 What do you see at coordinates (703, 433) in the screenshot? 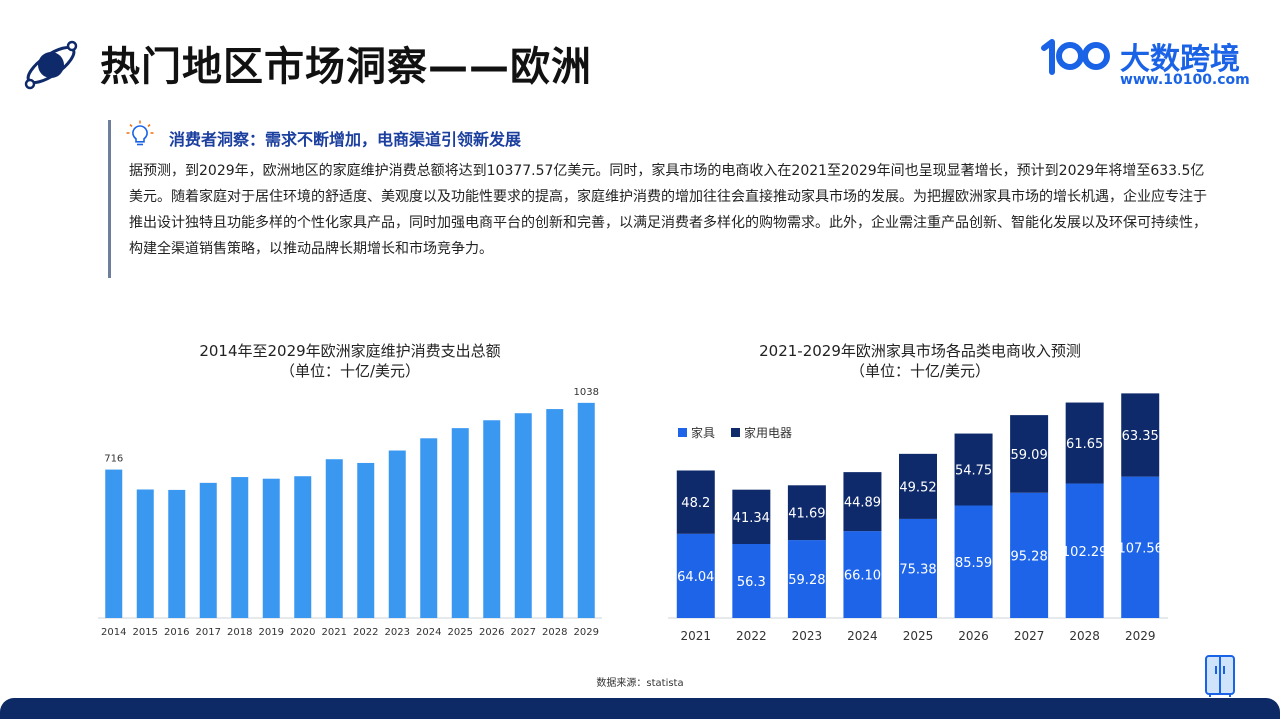
I see `legend-label-furniture: 家具` at bounding box center [703, 433].